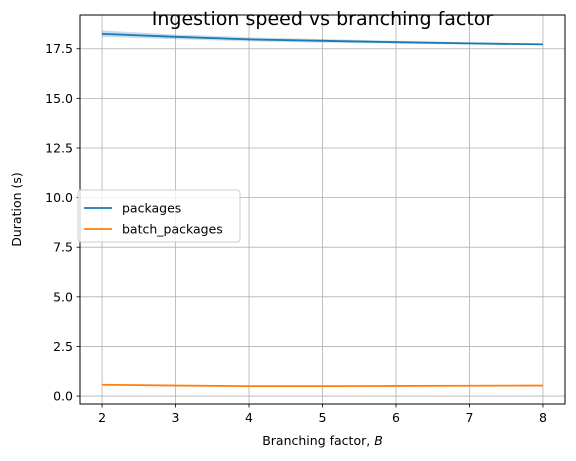 The image size is (576, 461). I want to click on x-axis-ticks: 2 3 4 5 6 7 8, so click(322, 414).